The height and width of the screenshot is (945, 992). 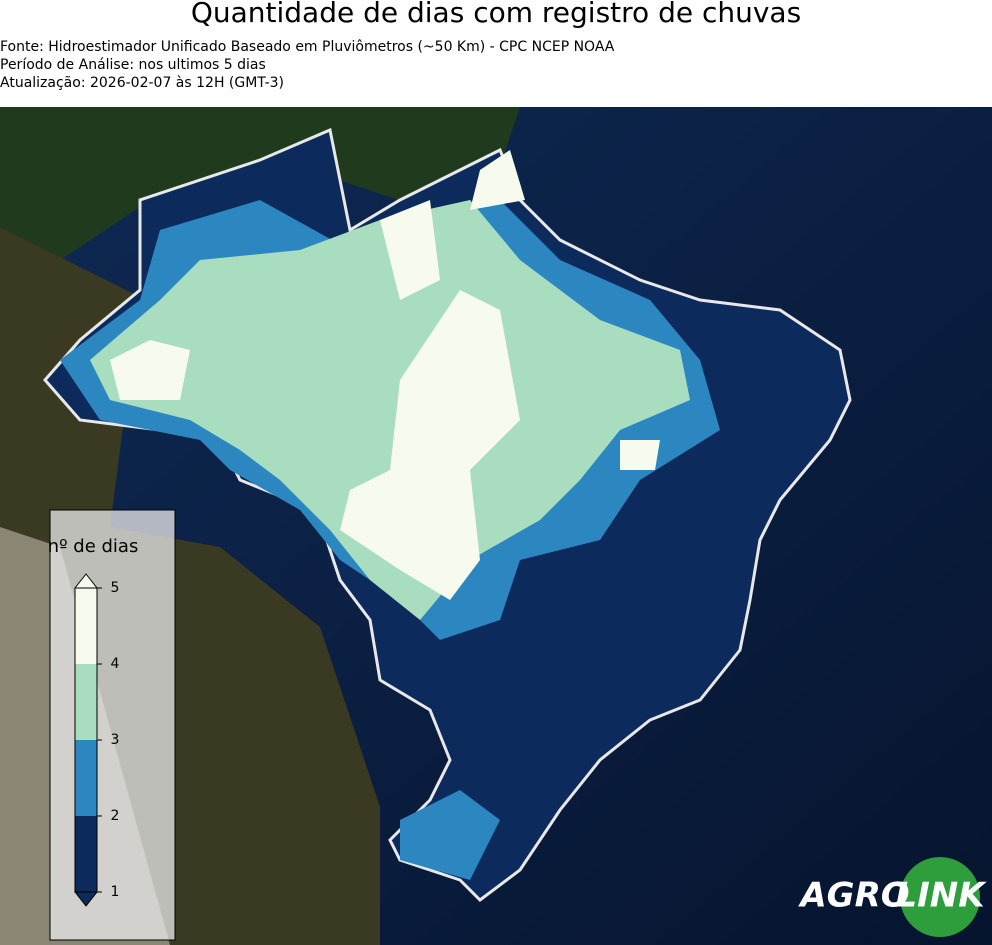 What do you see at coordinates (853, 896) in the screenshot?
I see `logo-agro: AGRO` at bounding box center [853, 896].